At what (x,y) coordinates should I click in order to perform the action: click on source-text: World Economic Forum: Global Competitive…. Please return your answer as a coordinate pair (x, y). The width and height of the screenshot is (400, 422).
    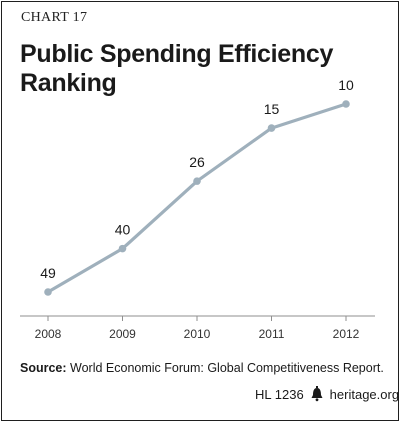
    Looking at the image, I should click on (227, 368).